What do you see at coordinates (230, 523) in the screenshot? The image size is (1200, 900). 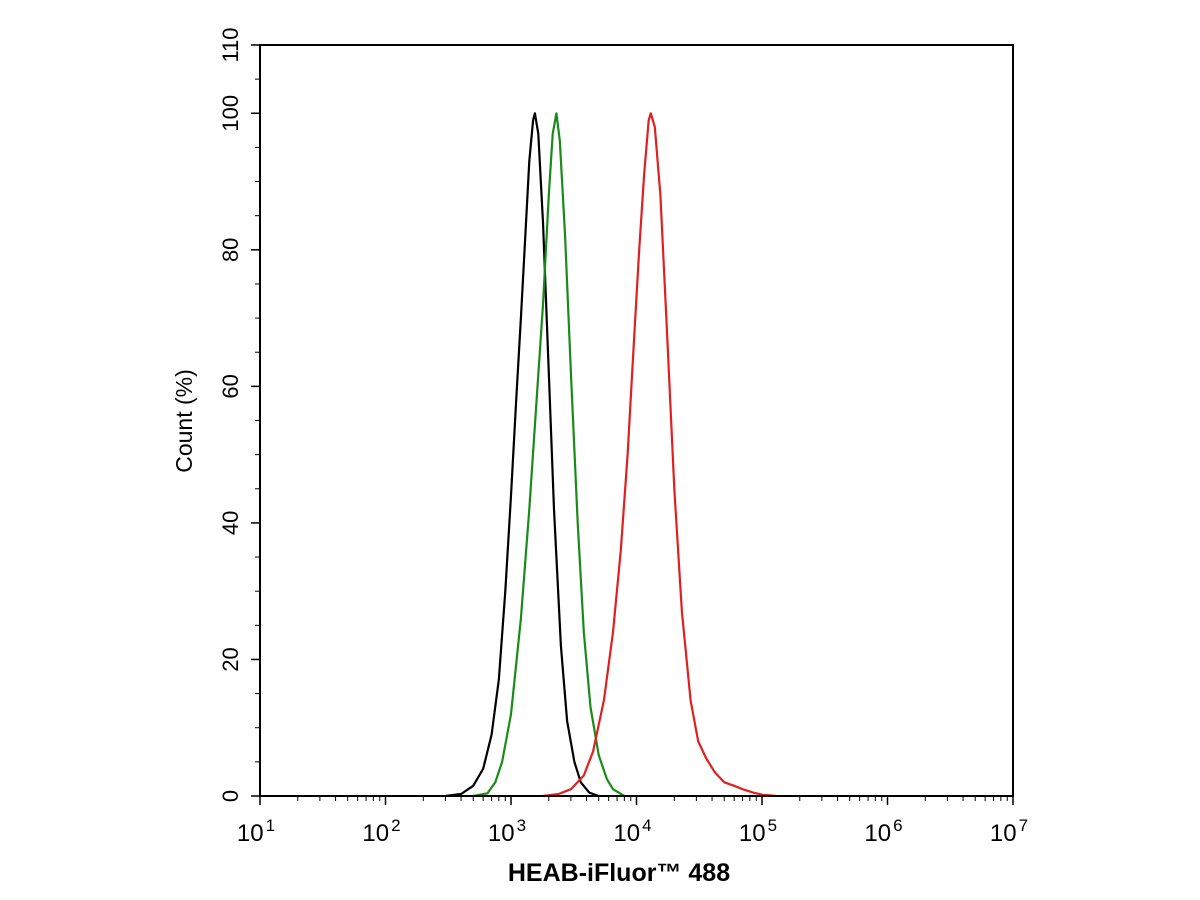 I see `y-tick-label: 40` at bounding box center [230, 523].